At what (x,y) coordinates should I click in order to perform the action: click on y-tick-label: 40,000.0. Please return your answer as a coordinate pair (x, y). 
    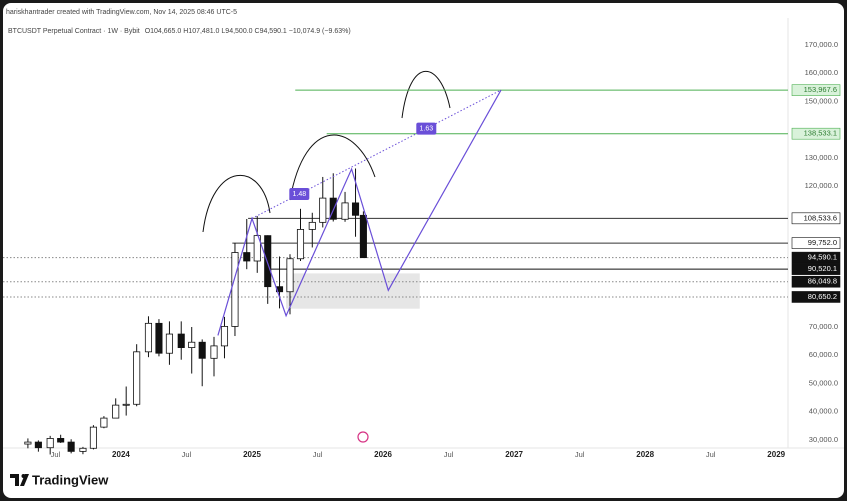
    Looking at the image, I should click on (823, 411).